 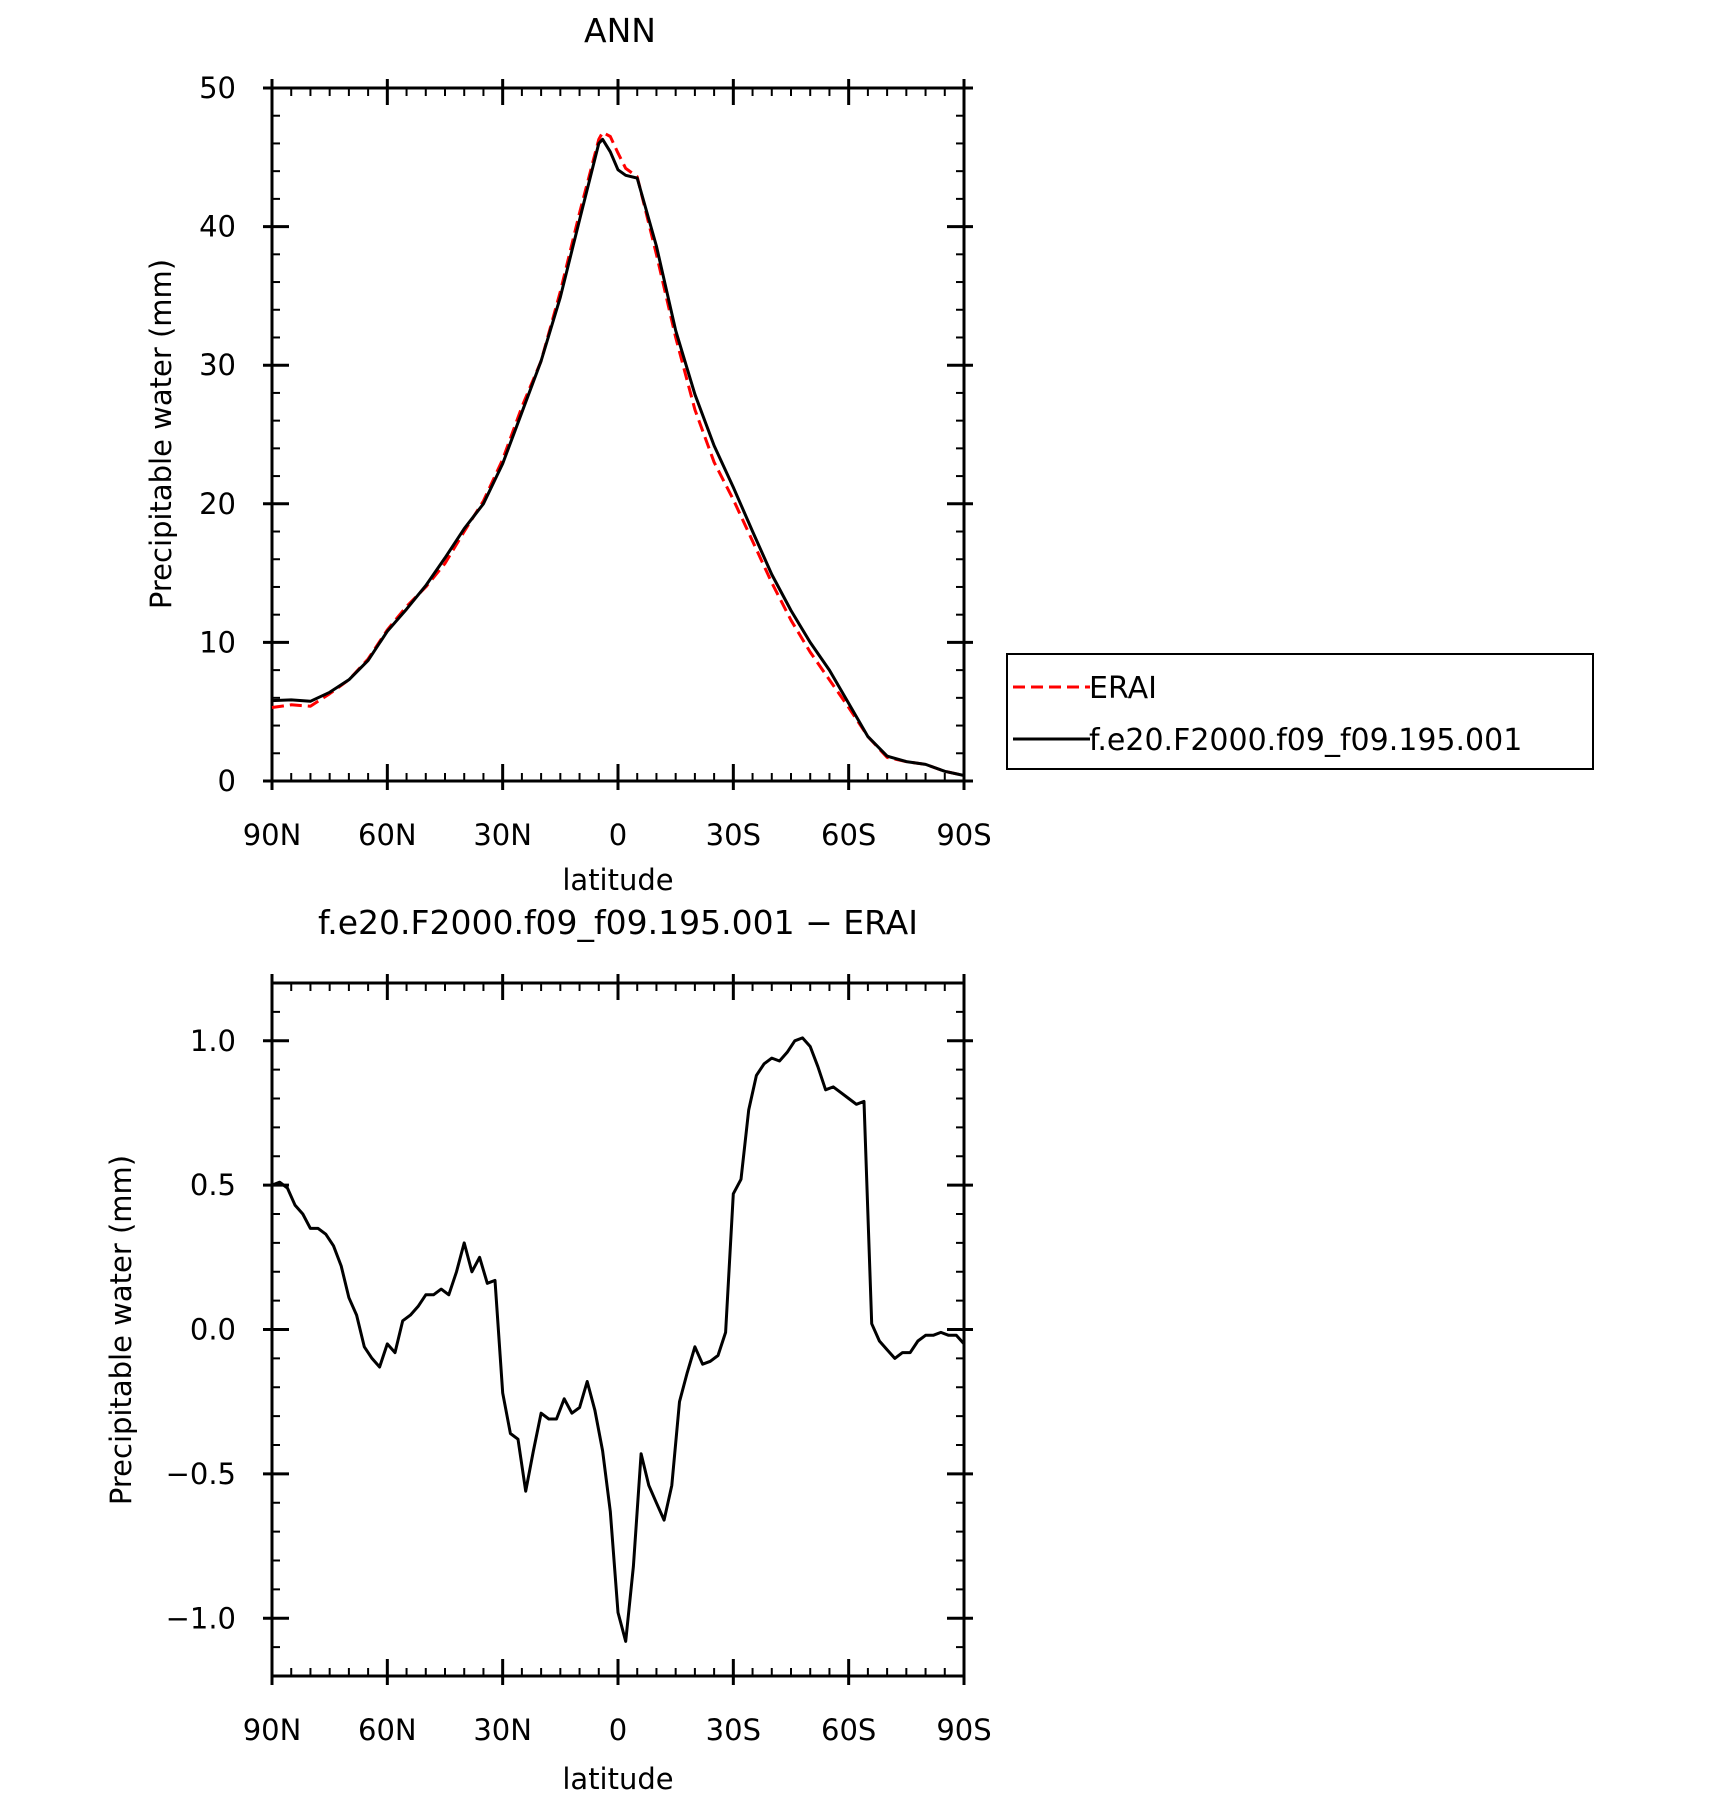 What do you see at coordinates (161, 434) in the screenshot?
I see `panel1-y-axis-label: Precipitable water (mm)` at bounding box center [161, 434].